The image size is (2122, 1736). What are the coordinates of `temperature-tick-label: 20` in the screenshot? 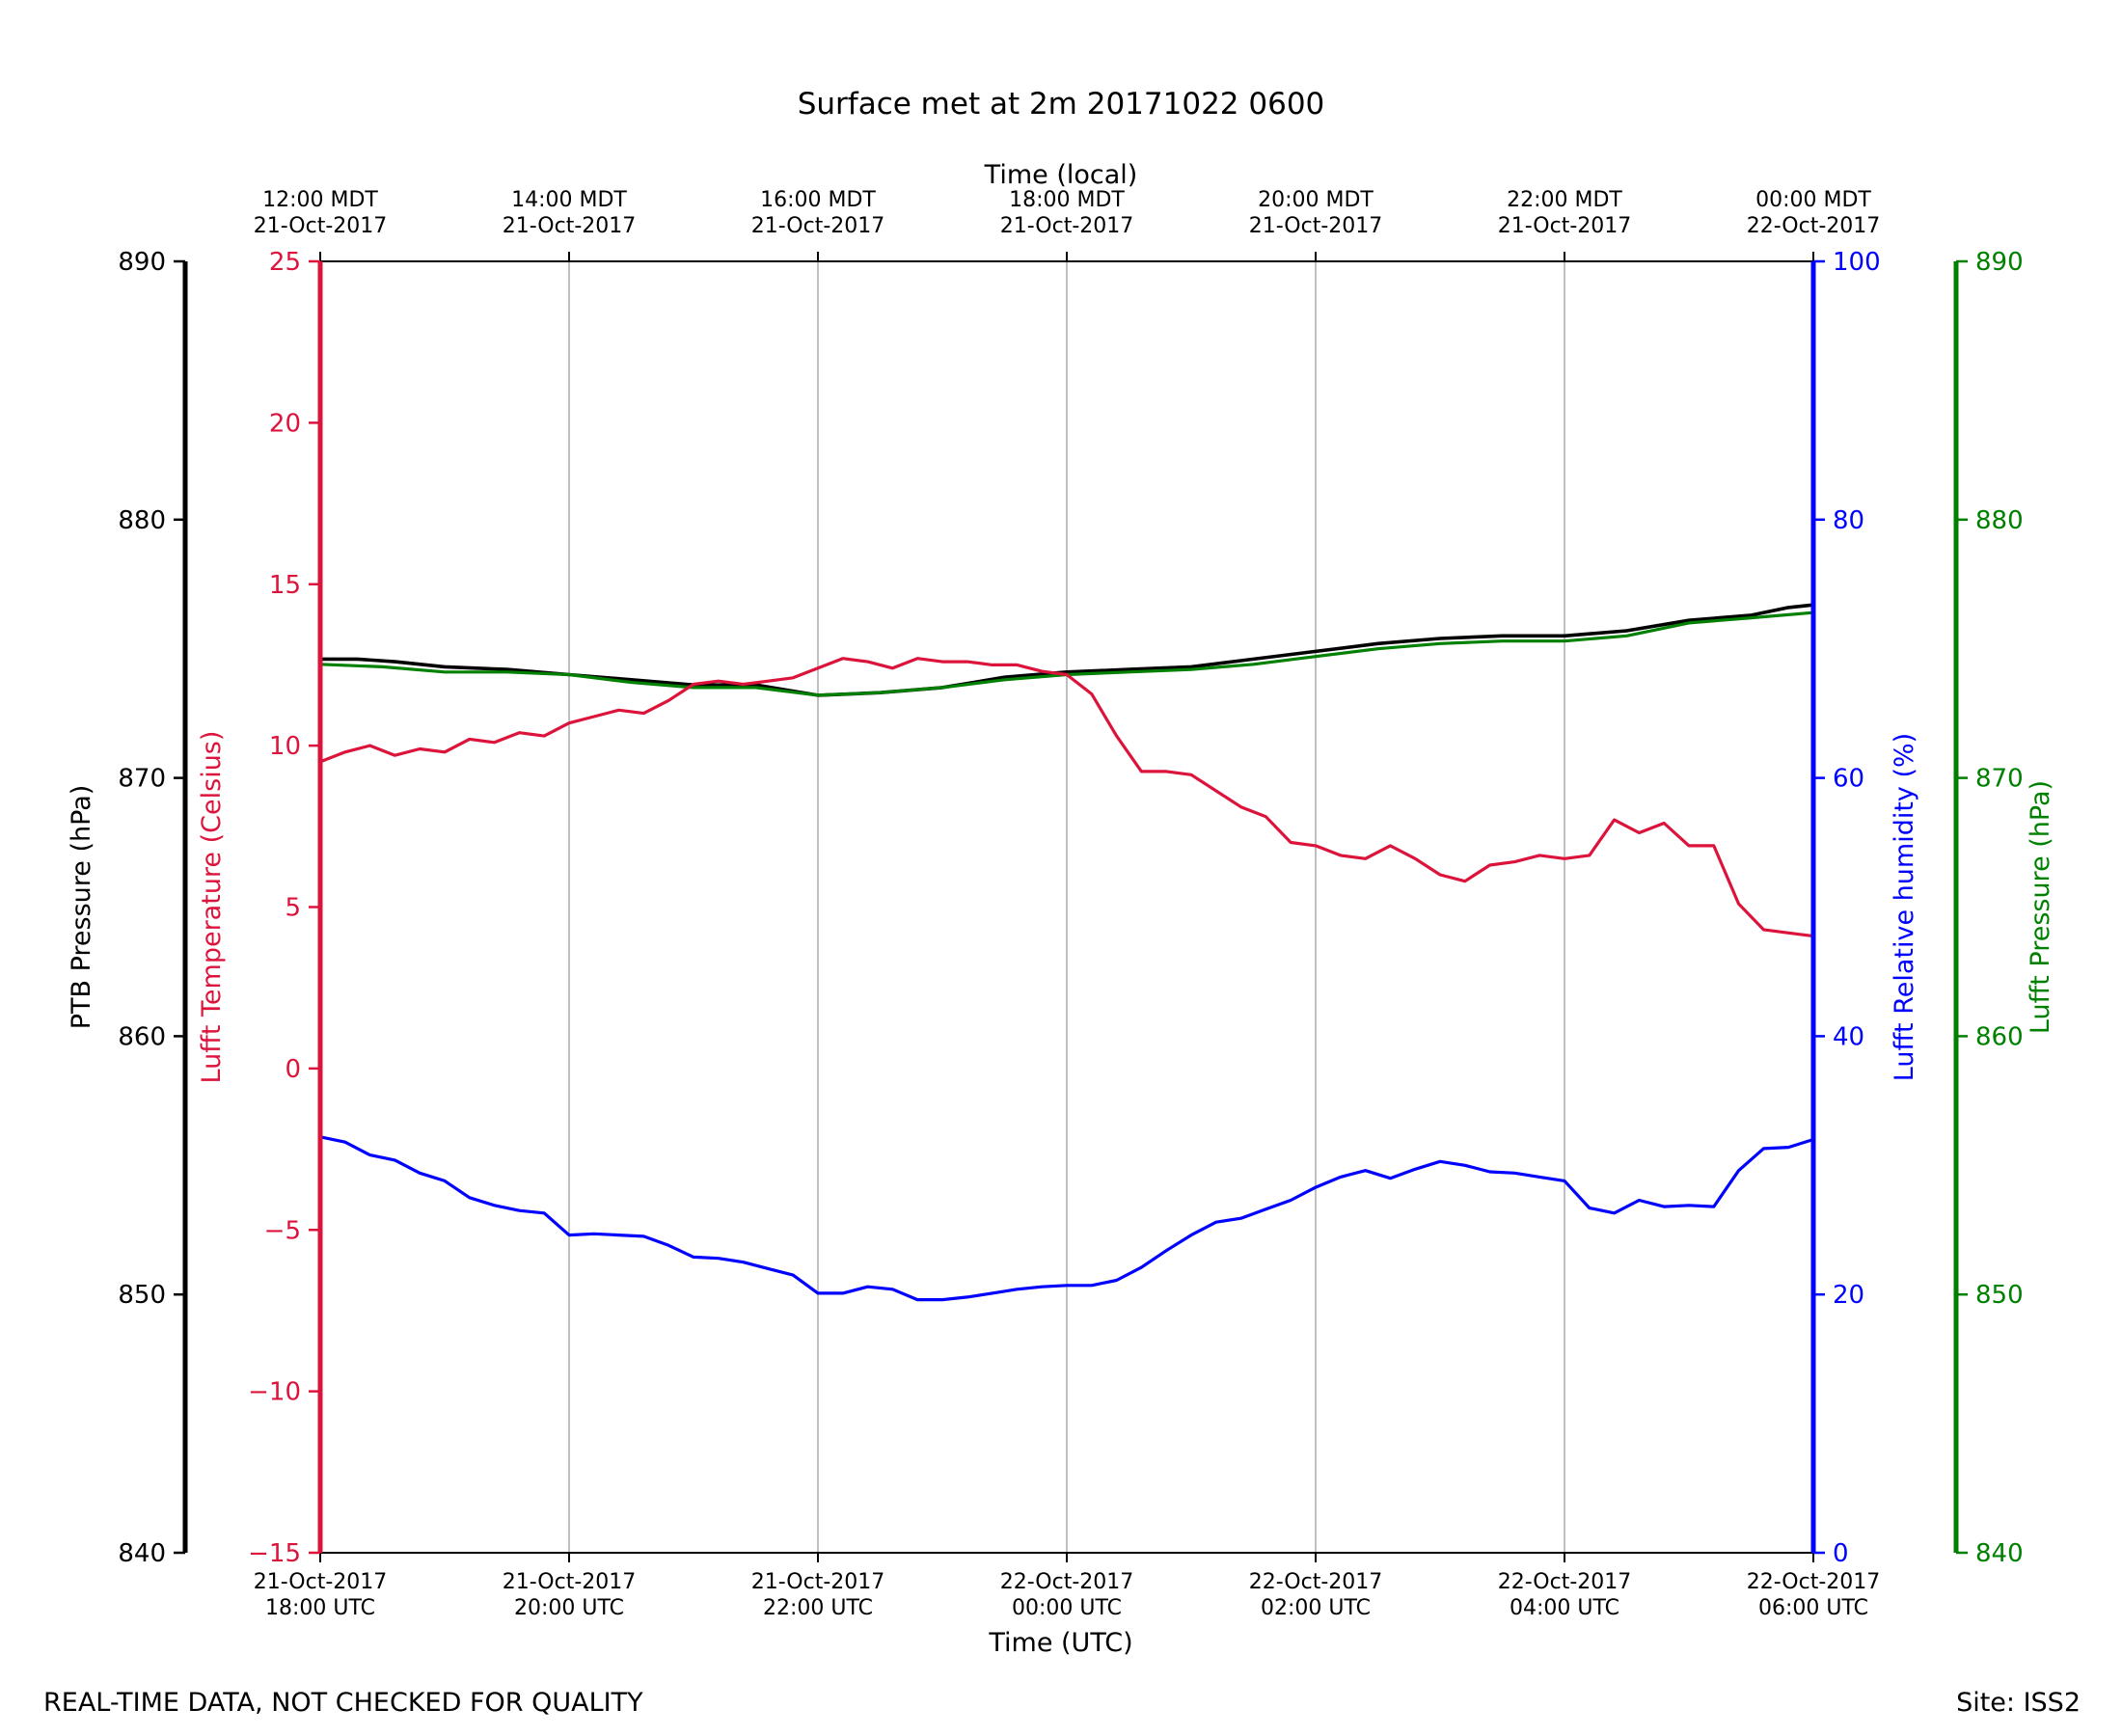 It's located at (285, 423).